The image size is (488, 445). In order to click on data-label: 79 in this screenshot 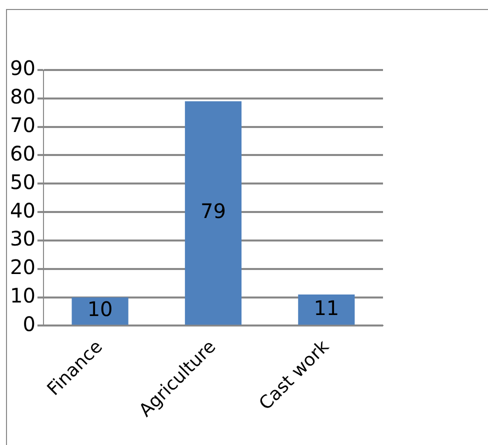, I will do `click(213, 211)`.